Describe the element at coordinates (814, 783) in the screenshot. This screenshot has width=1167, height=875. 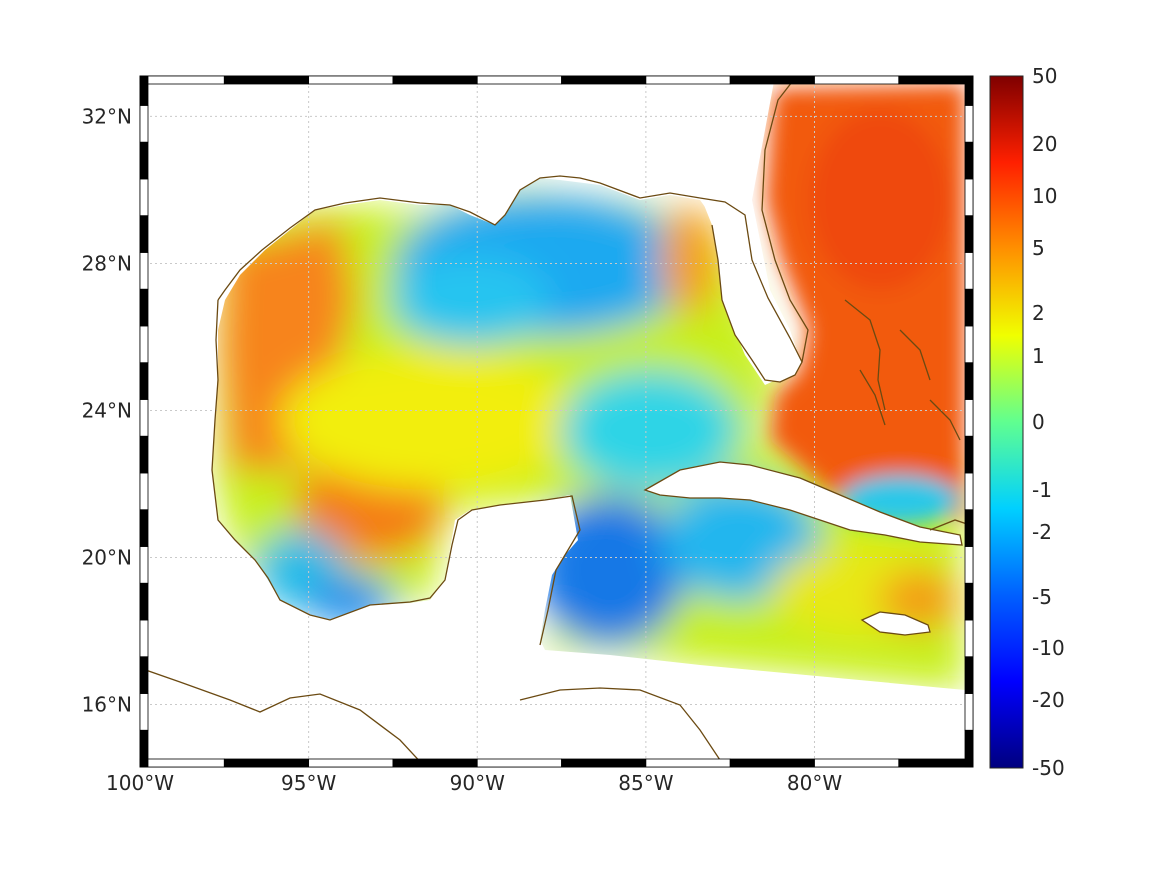
I see `x-tick-label: 80°W` at that location.